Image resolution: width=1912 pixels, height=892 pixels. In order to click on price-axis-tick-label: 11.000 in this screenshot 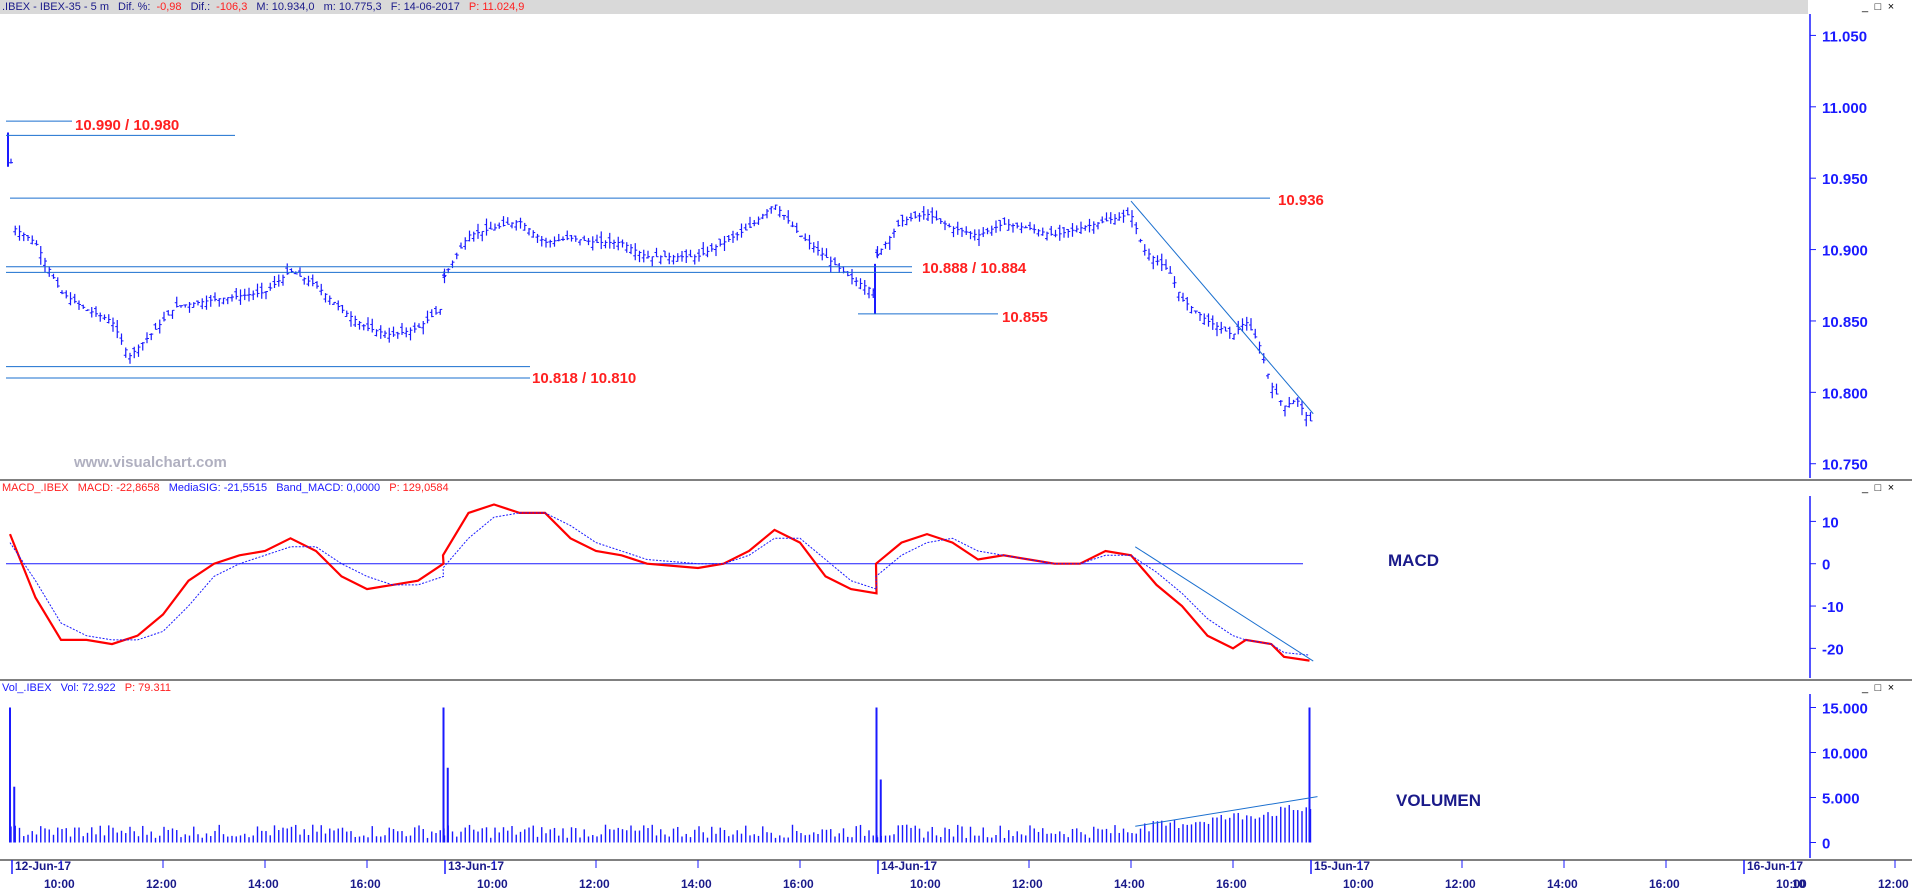, I will do `click(1844, 108)`.